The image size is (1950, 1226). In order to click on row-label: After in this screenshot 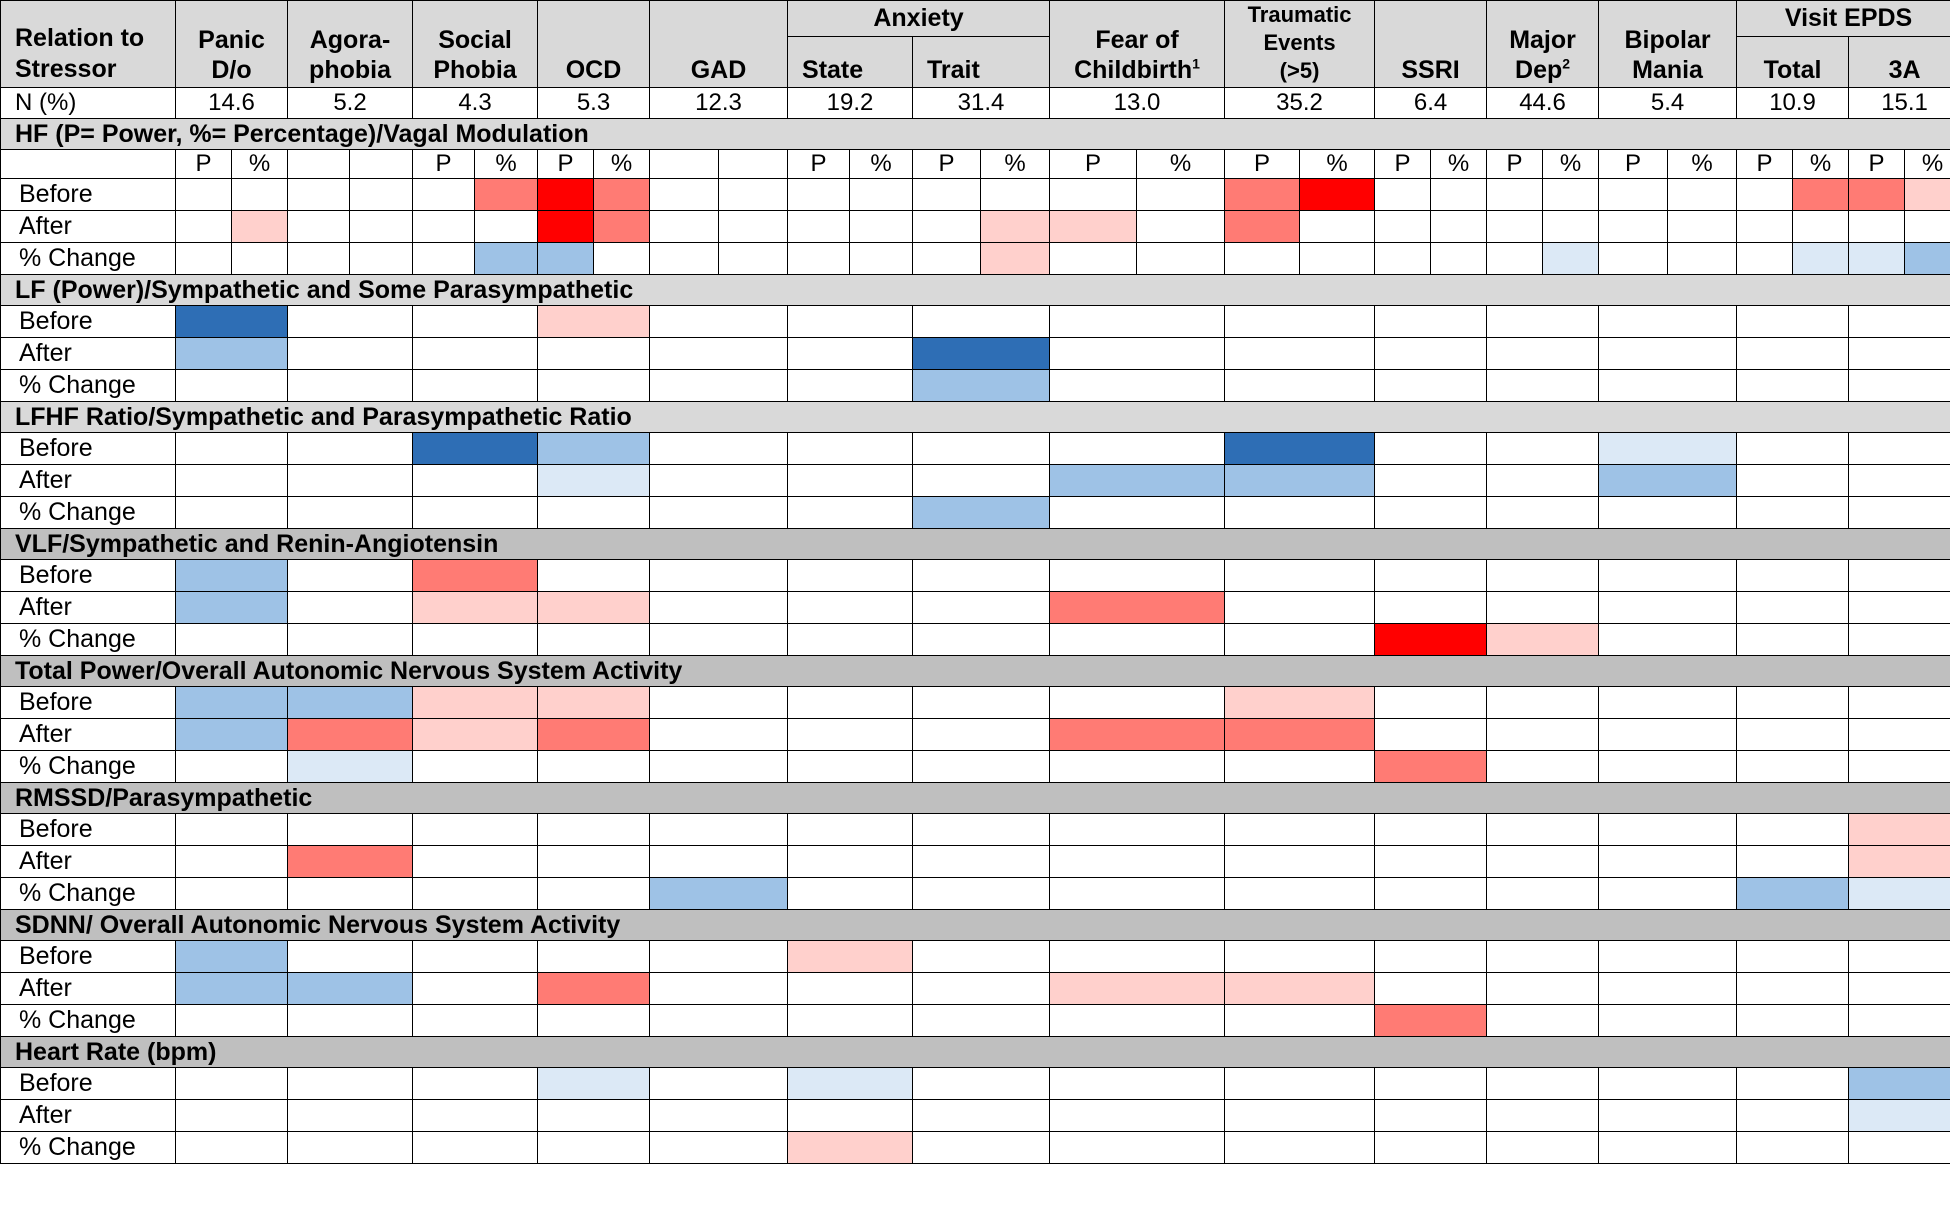, I will do `click(88, 734)`.